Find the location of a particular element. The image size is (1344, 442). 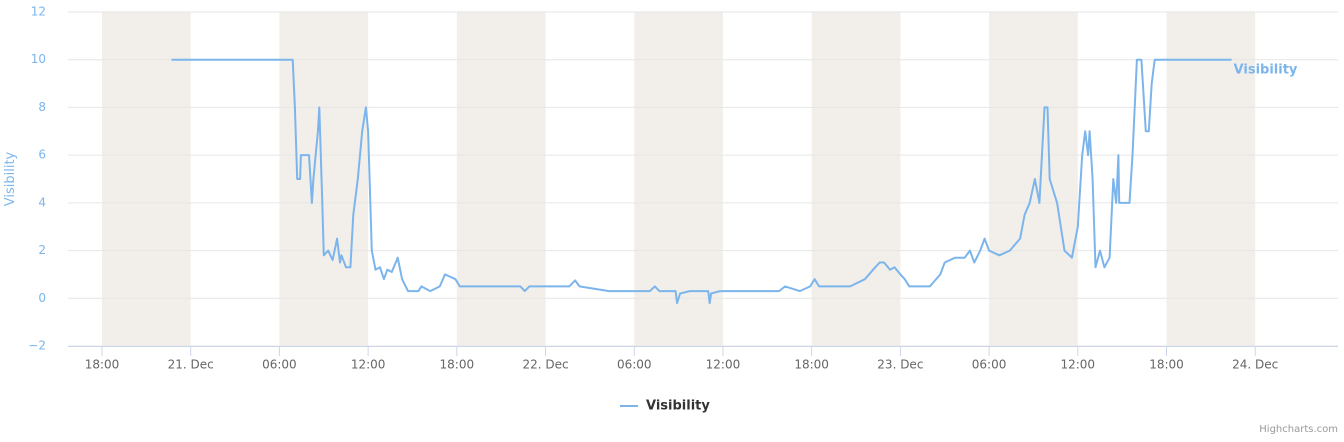

x-tick-label: 24. Dec is located at coordinates (1255, 365).